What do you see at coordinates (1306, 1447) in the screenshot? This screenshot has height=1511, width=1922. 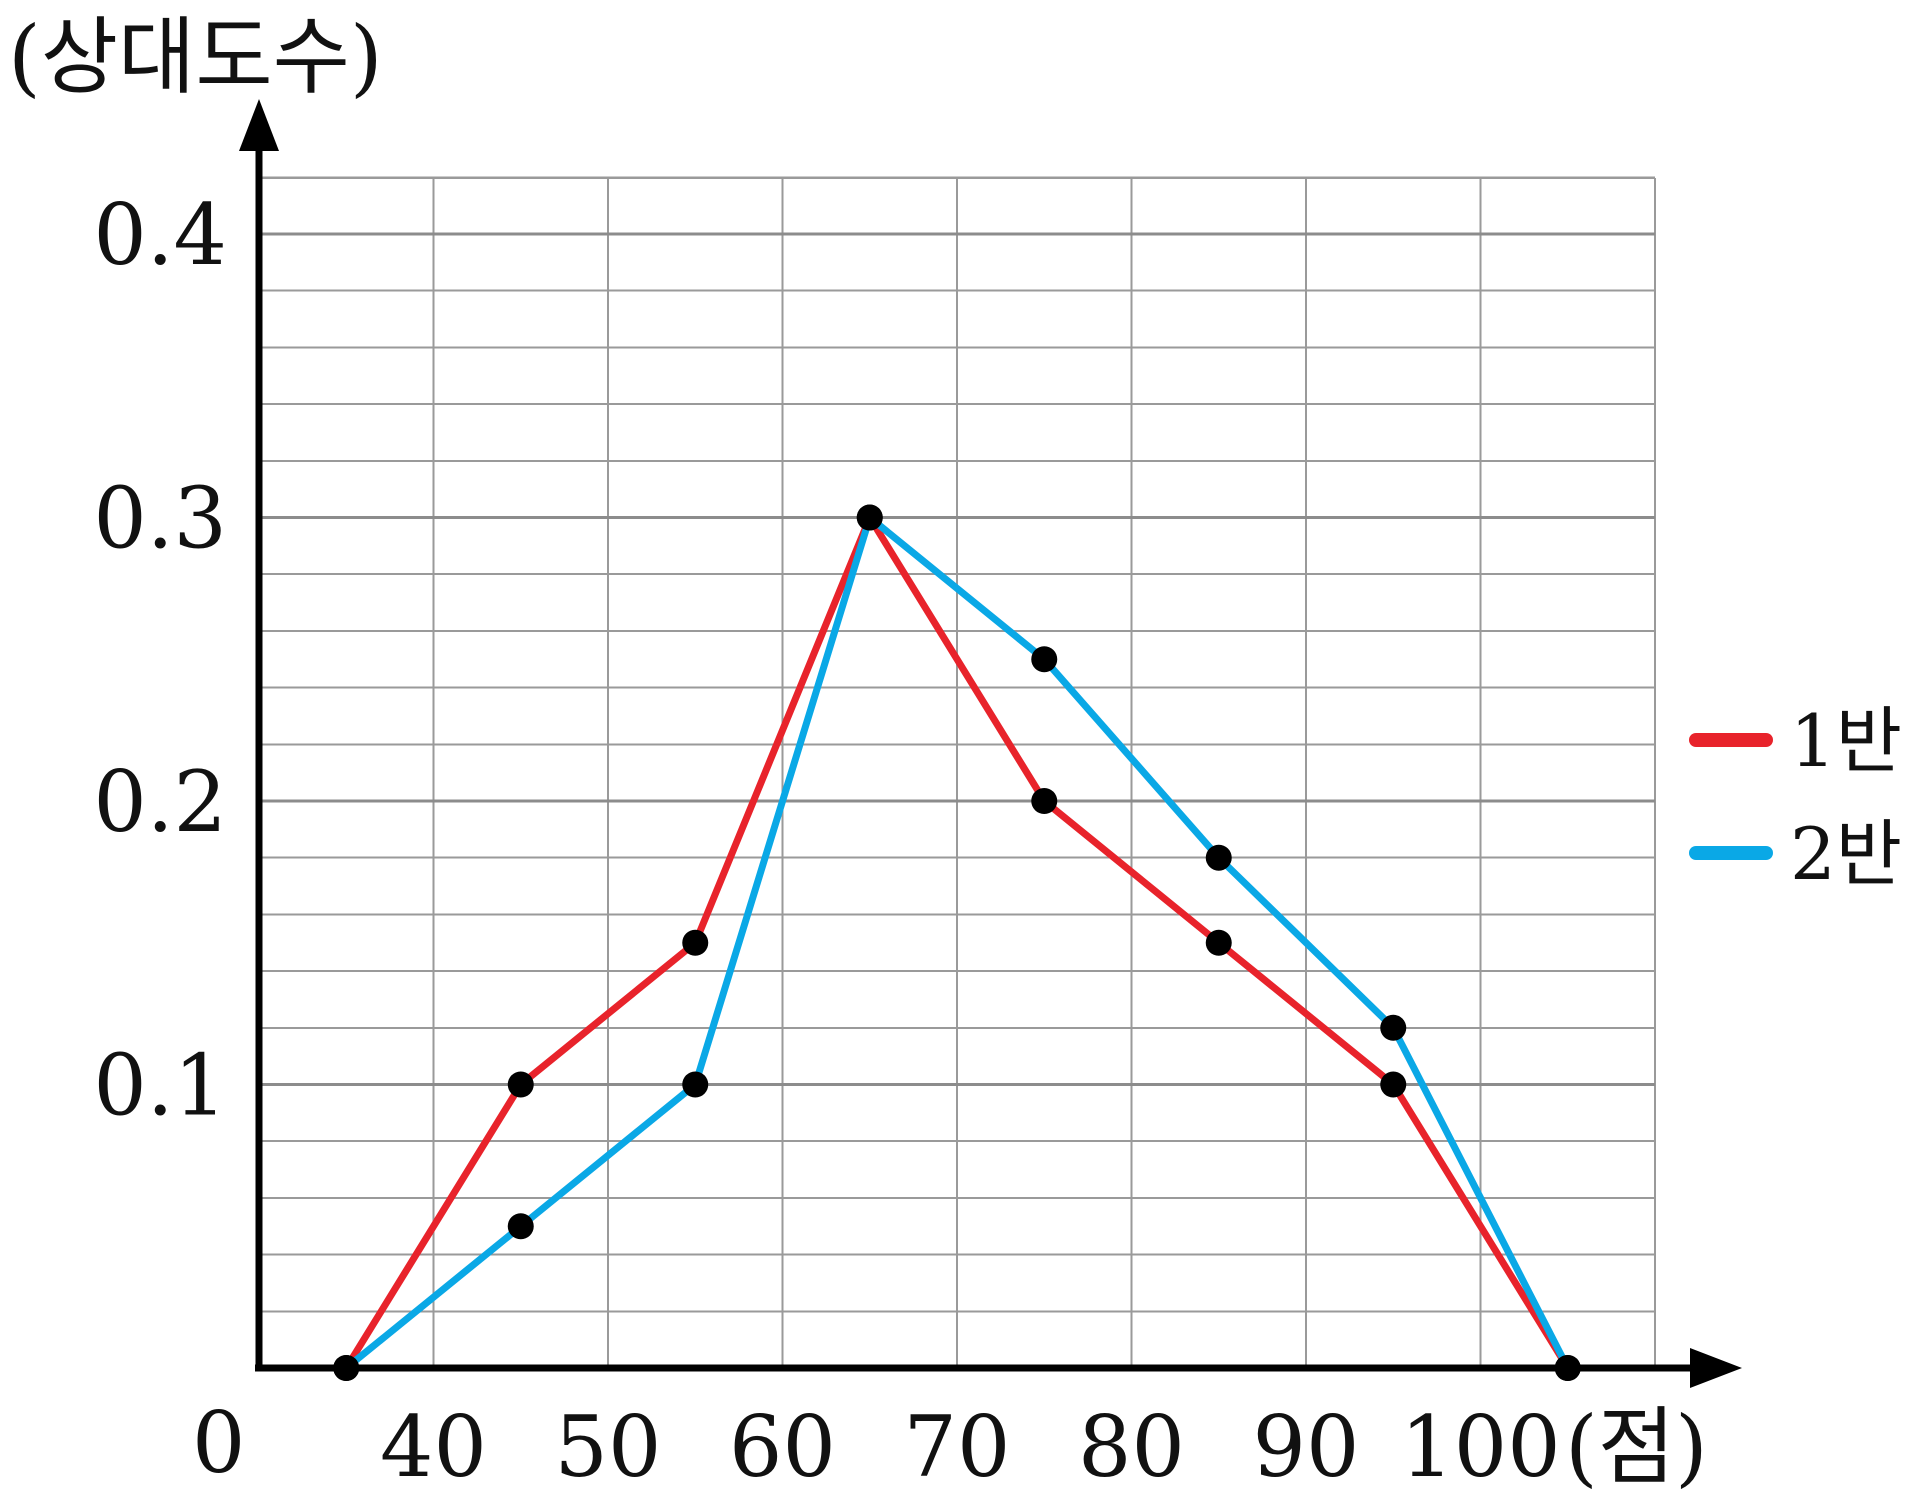 I see `x-tick-label: 90` at bounding box center [1306, 1447].